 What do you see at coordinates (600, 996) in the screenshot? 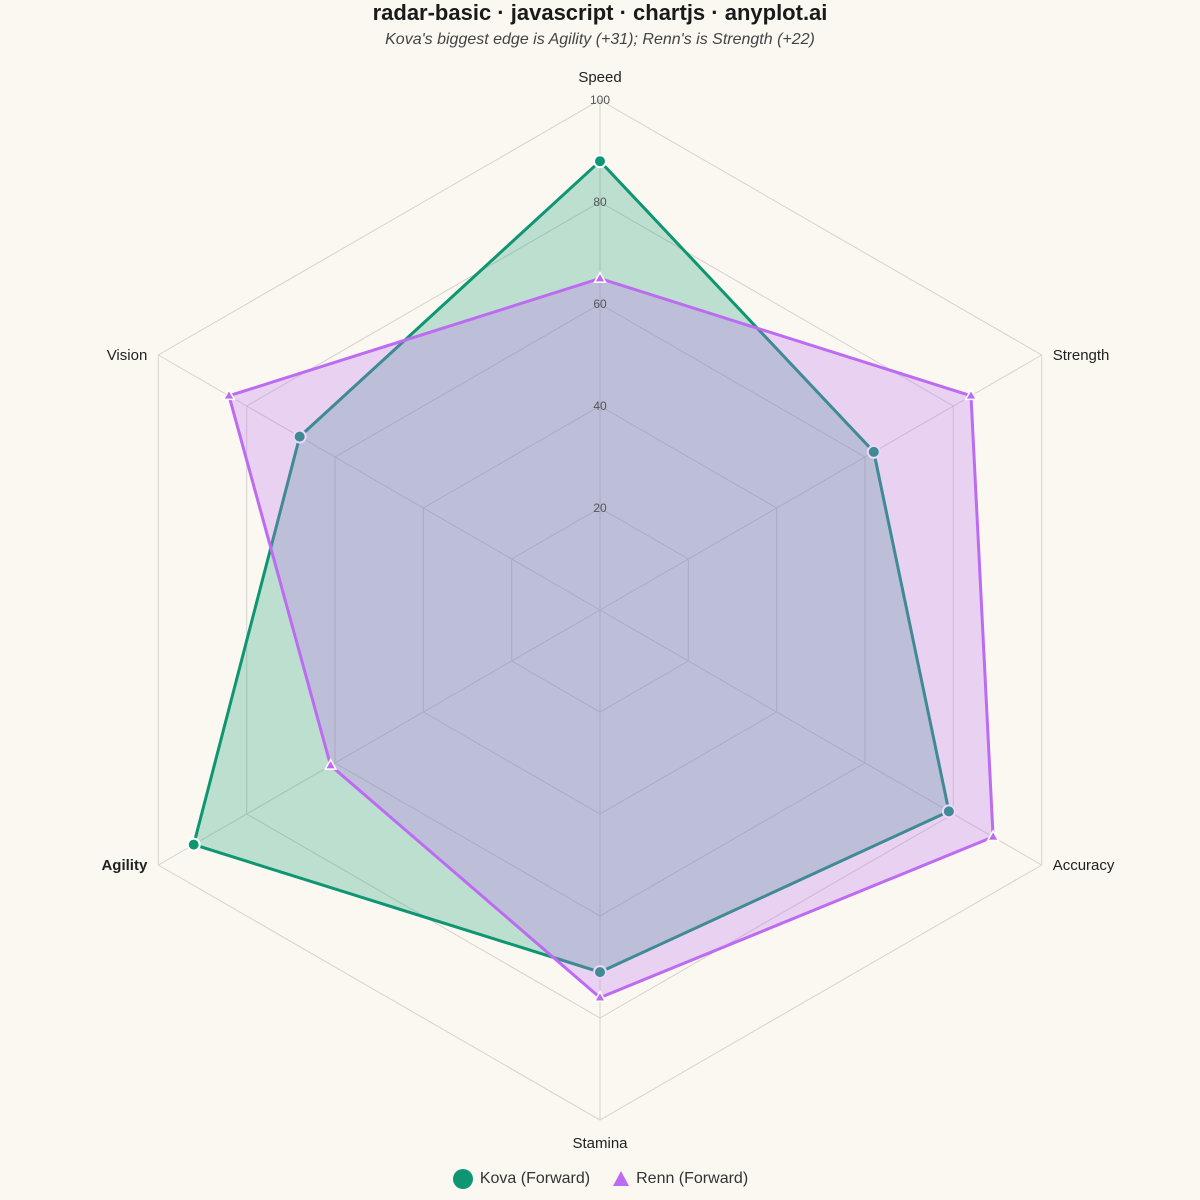
I see `series-2-point-stamina` at bounding box center [600, 996].